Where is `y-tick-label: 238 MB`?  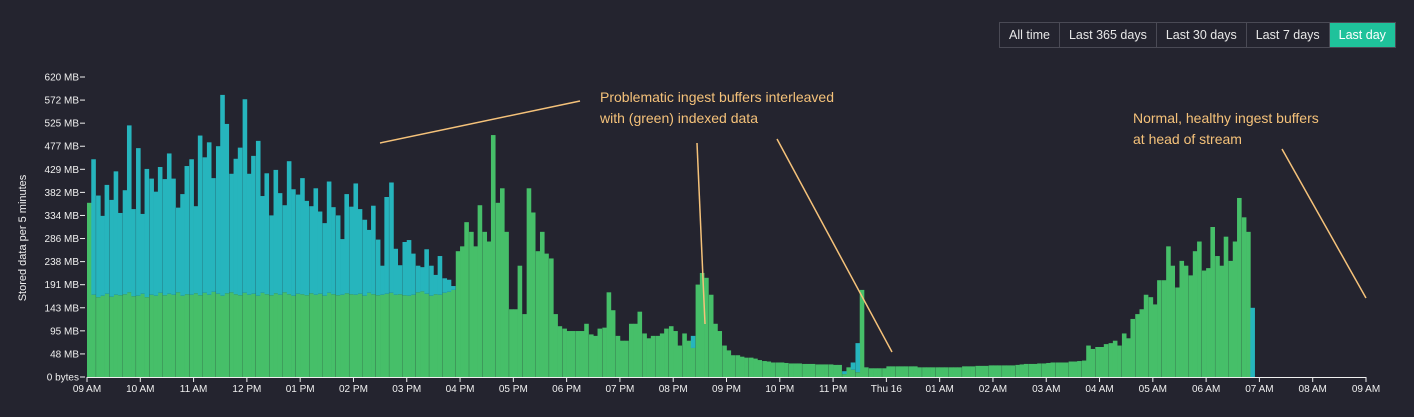 y-tick-label: 238 MB is located at coordinates (62, 262).